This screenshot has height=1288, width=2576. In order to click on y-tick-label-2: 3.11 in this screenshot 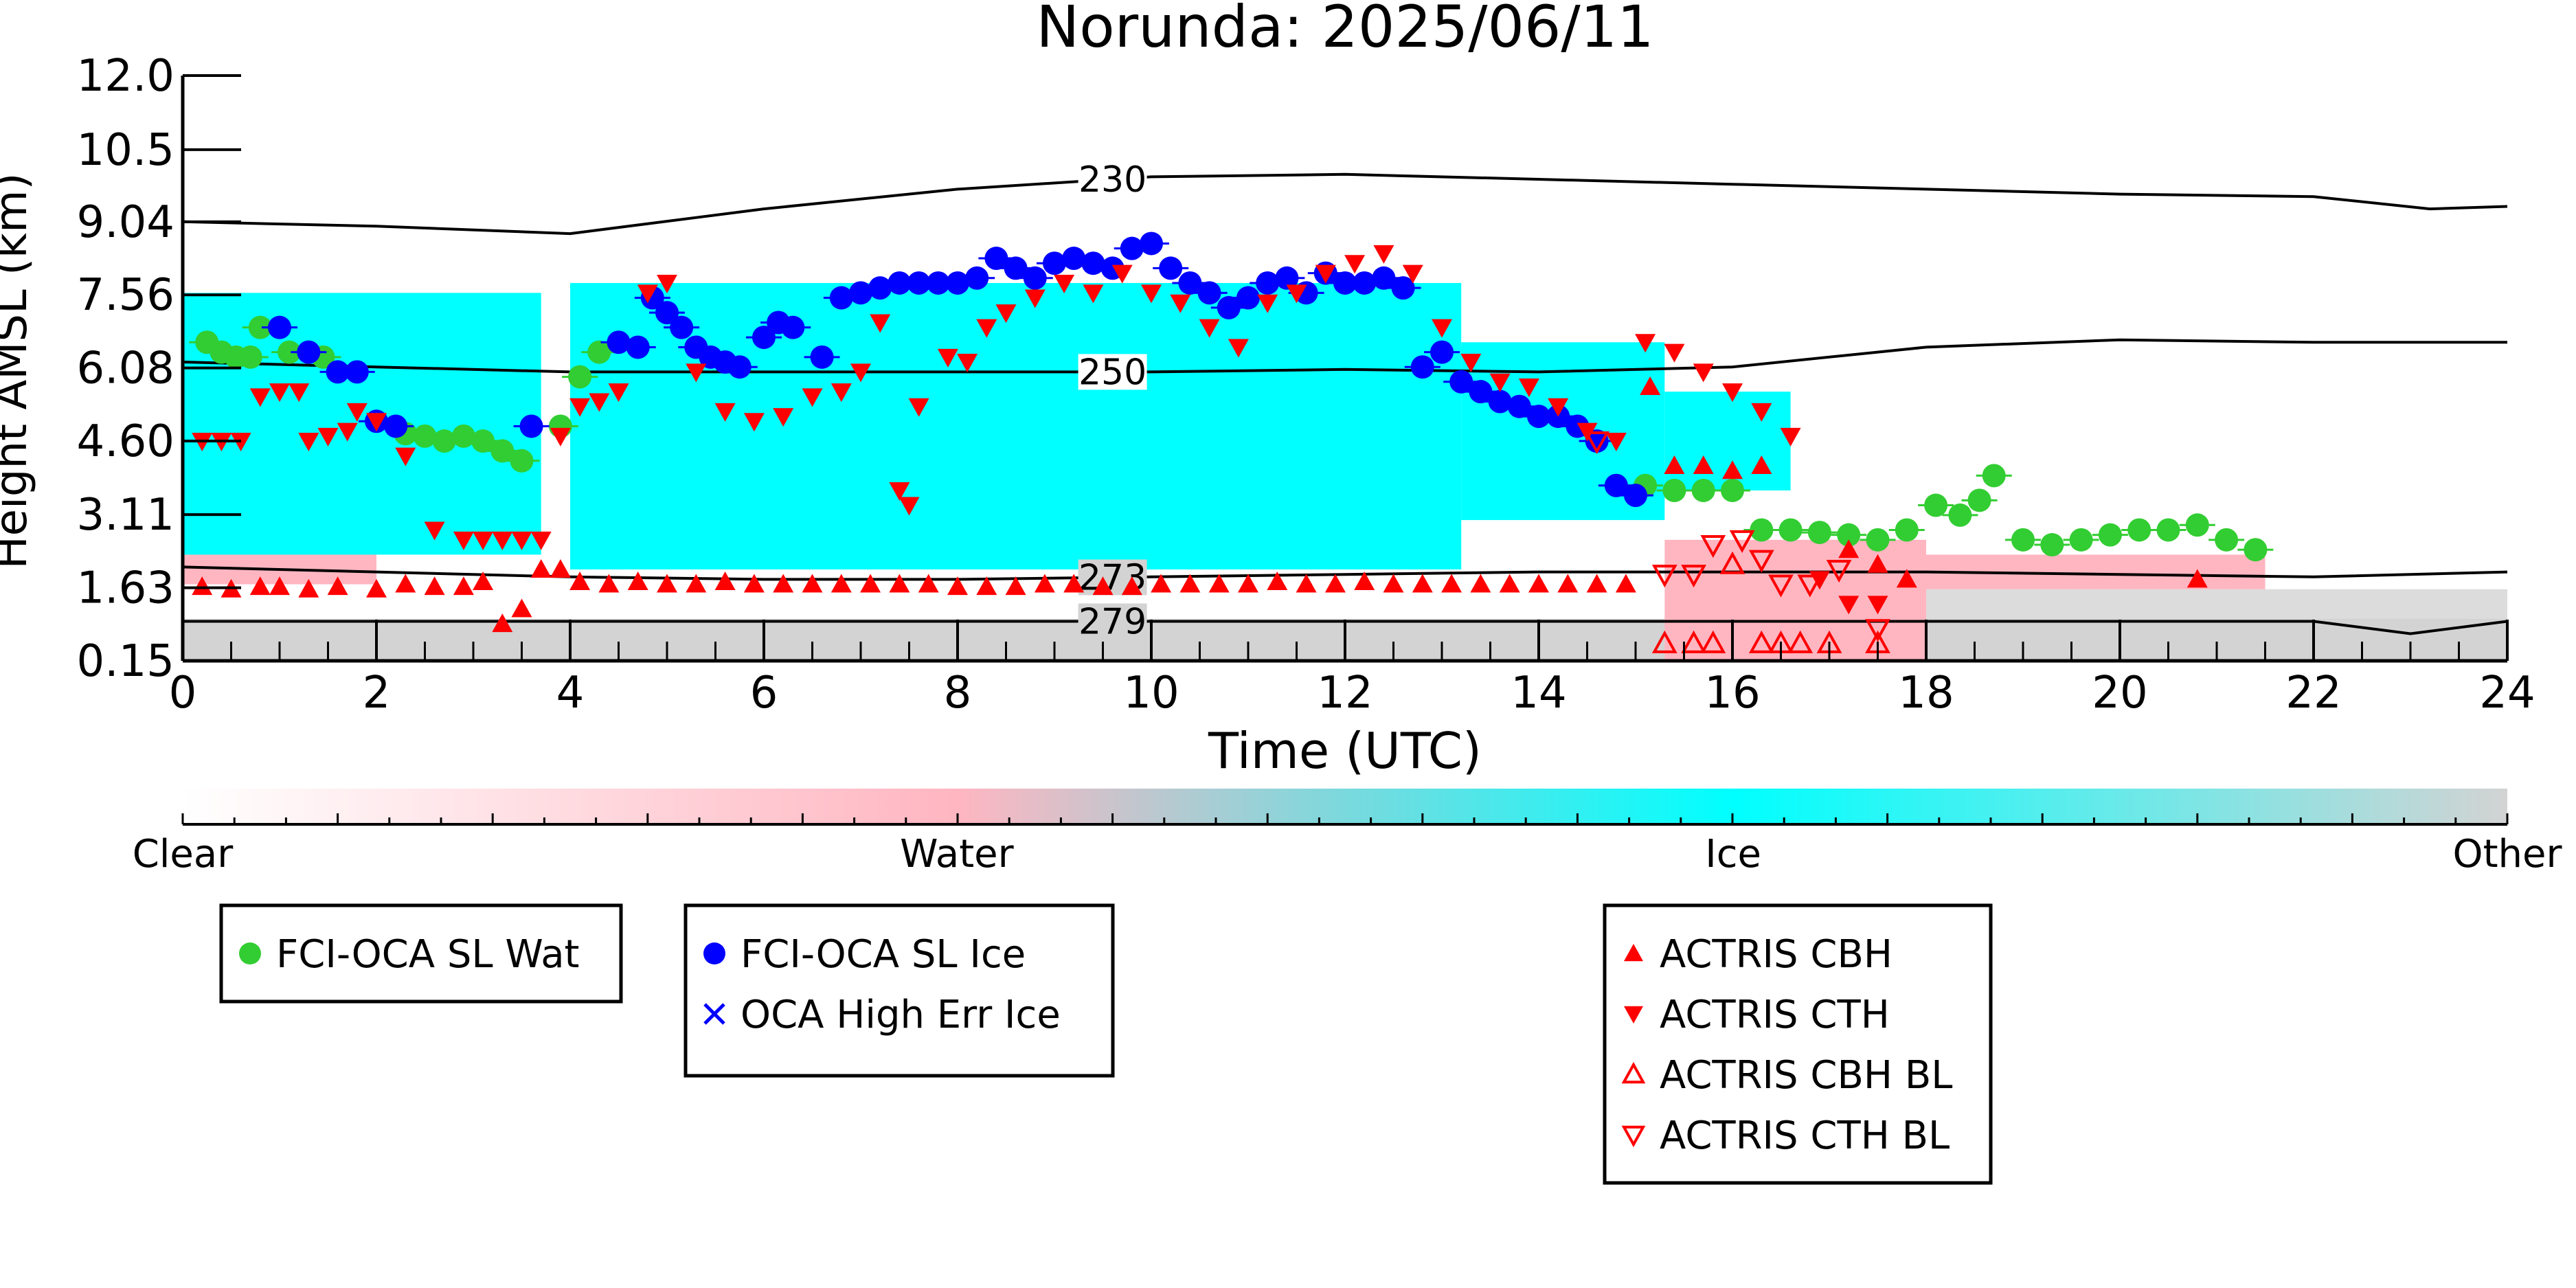, I will do `click(126, 515)`.